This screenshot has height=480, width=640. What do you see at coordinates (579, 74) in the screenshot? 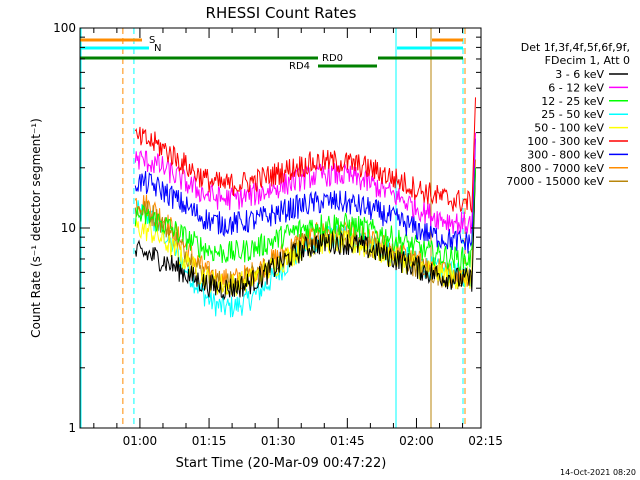
I see `legend-label: 3 - 6 keV` at bounding box center [579, 74].